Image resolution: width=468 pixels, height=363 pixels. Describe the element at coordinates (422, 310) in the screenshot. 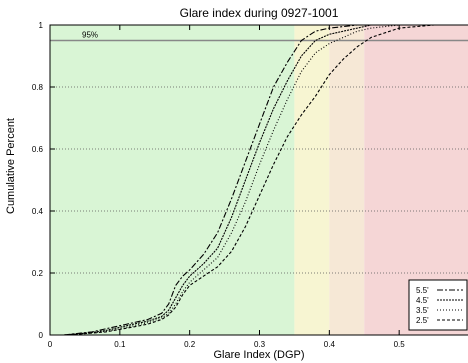

I see `legend-label-3: 3.5'` at that location.